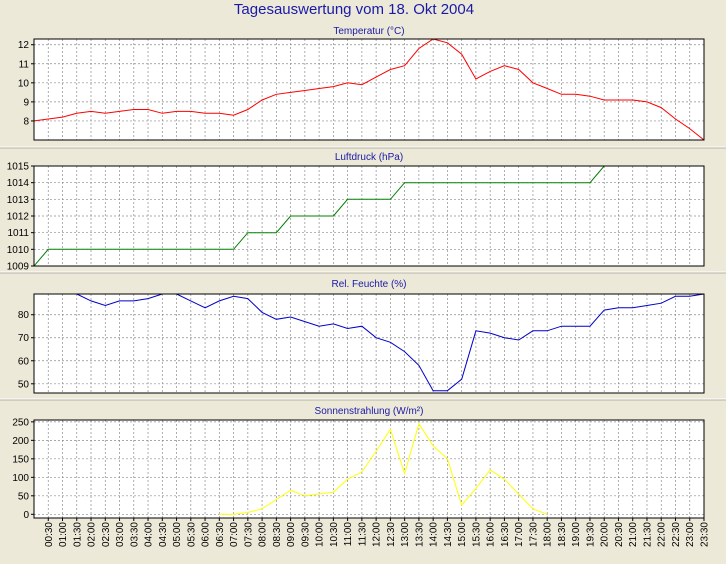 The height and width of the screenshot is (564, 726). Describe the element at coordinates (519, 534) in the screenshot. I see `xtick-label: 17:00` at that location.